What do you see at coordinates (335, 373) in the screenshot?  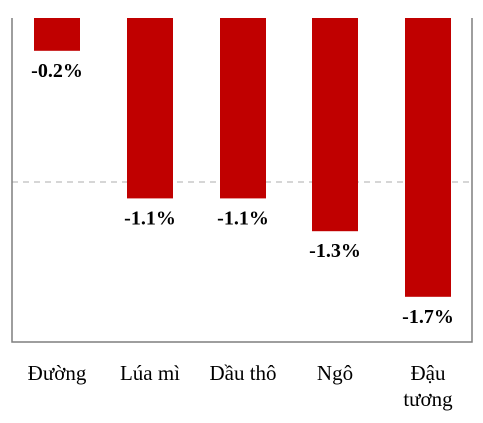 I see `category-label-4: Ngô` at bounding box center [335, 373].